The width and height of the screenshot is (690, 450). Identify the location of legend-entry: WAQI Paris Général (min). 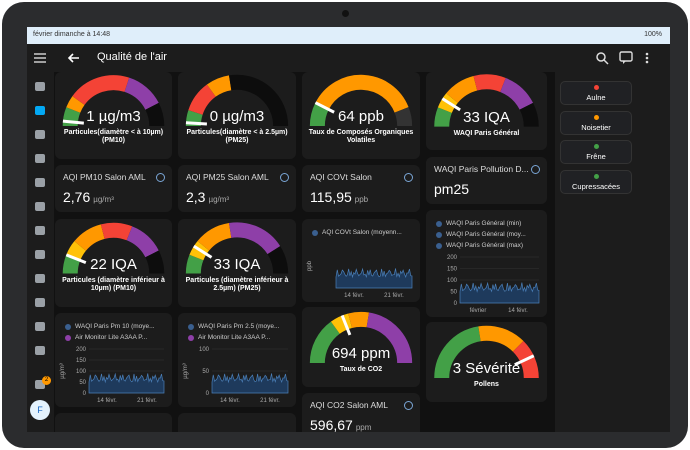
(484, 223).